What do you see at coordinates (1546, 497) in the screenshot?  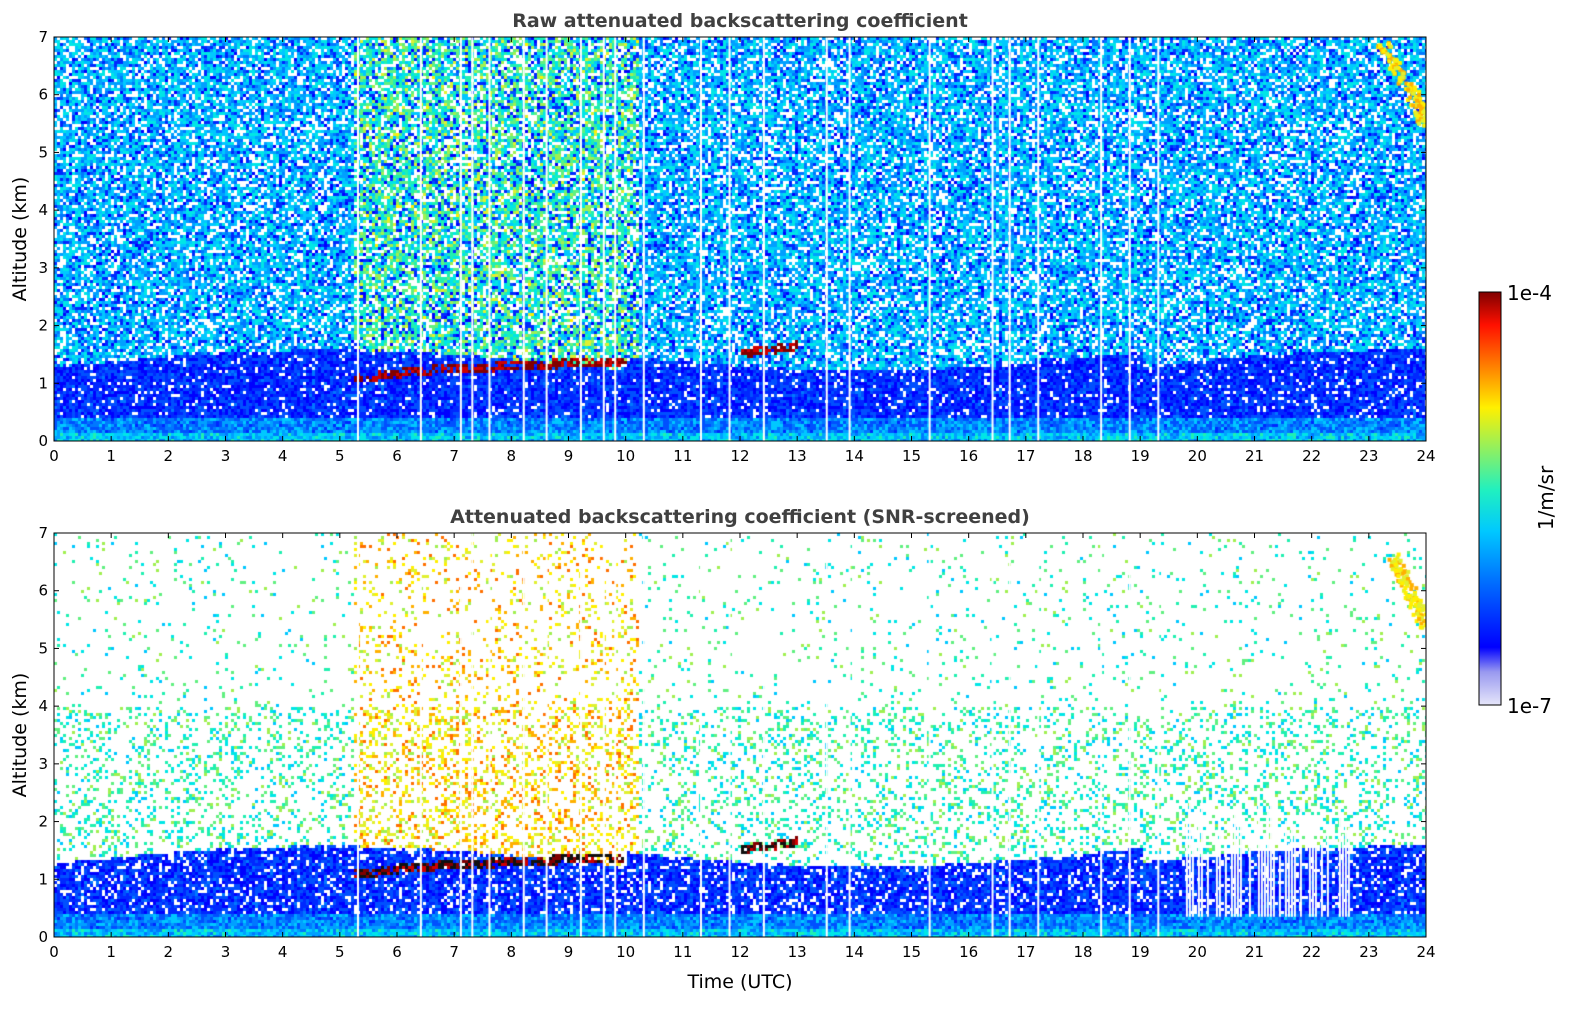 I see `colorbar-unit-label: 1/m/sr` at bounding box center [1546, 497].